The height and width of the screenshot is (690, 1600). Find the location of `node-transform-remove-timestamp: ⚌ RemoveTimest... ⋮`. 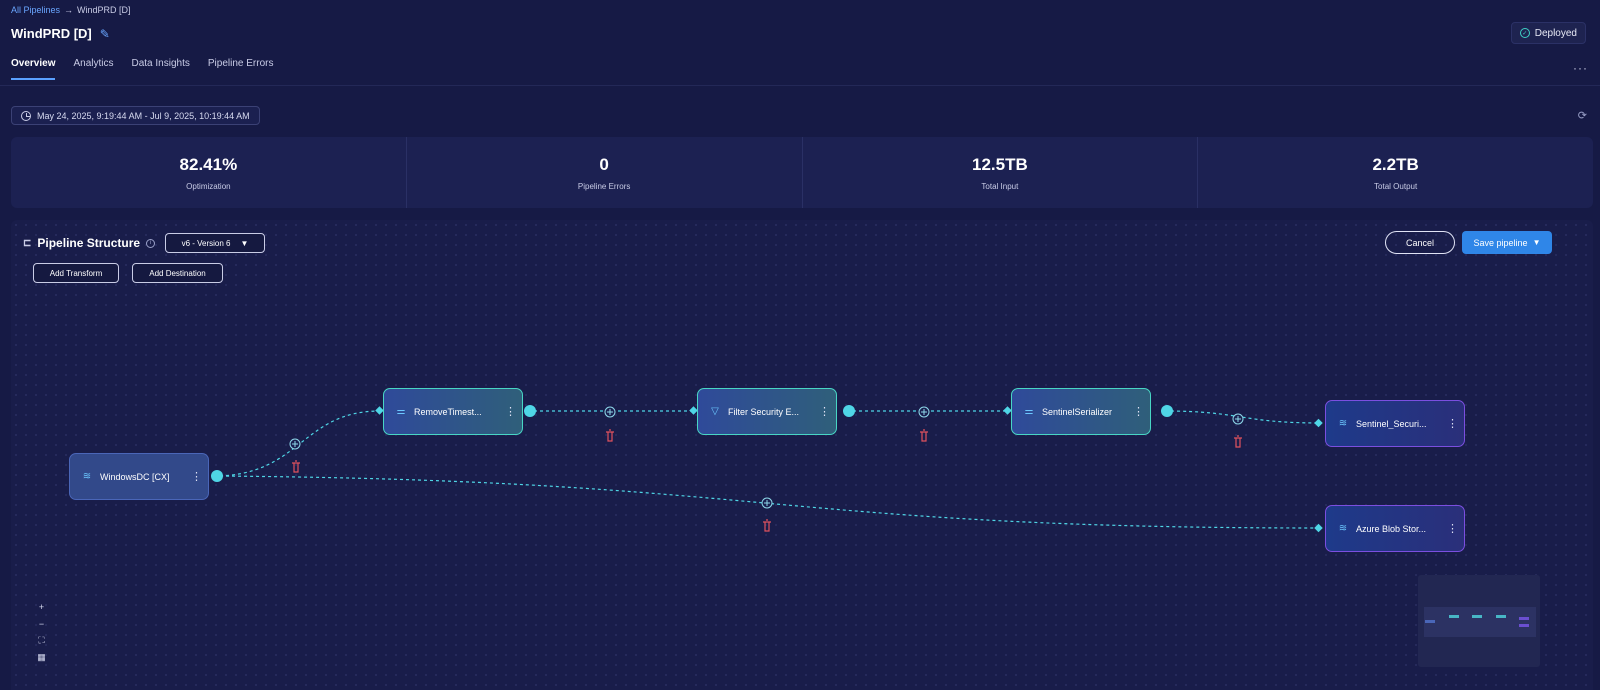

node-transform-remove-timestamp: ⚌ RemoveTimest... ⋮ is located at coordinates (453, 411).